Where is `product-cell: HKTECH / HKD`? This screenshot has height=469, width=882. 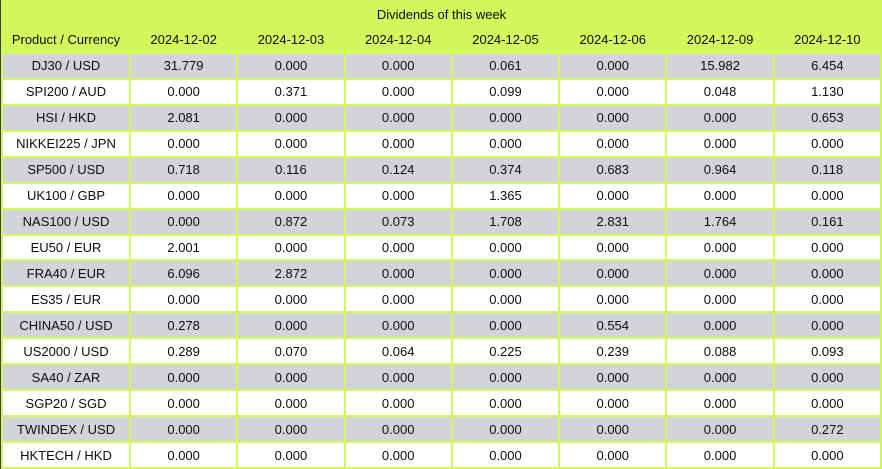 product-cell: HKTECH / HKD is located at coordinates (66, 455).